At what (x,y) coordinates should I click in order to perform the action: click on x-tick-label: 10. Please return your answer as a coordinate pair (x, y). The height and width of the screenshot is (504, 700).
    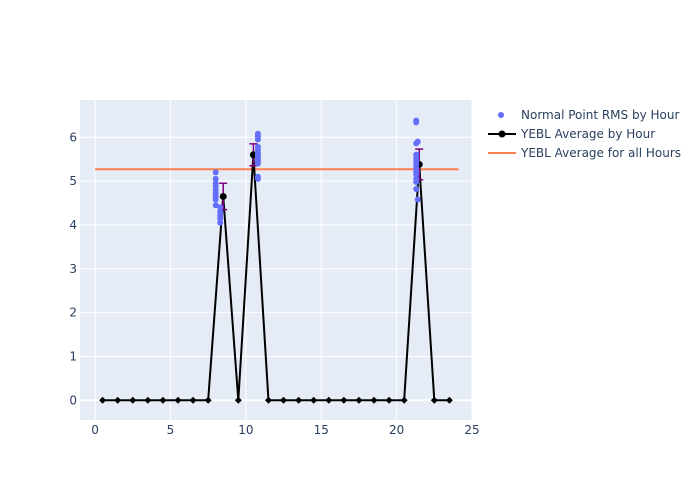
    Looking at the image, I should click on (245, 430).